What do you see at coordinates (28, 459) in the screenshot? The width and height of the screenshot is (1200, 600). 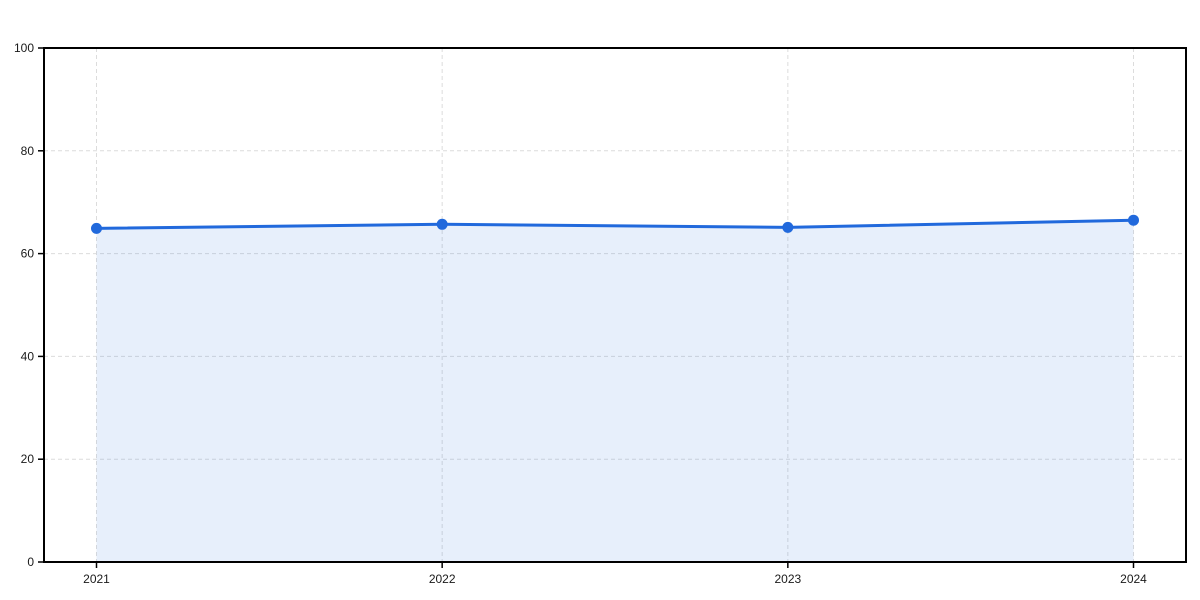 I see `y-tick-label: 20` at bounding box center [28, 459].